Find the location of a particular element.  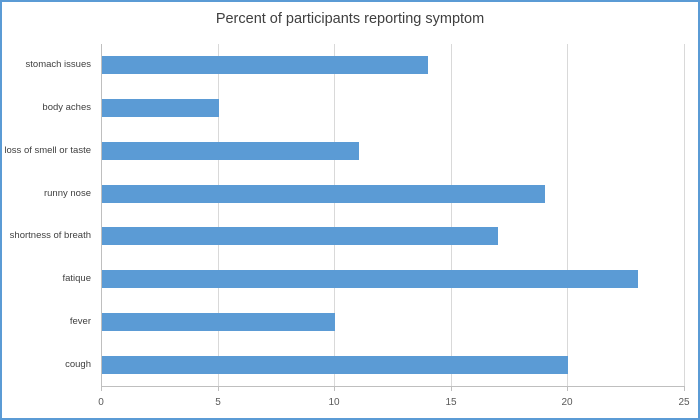

category-label-stomach-issues: stomach issues is located at coordinates (58, 64).